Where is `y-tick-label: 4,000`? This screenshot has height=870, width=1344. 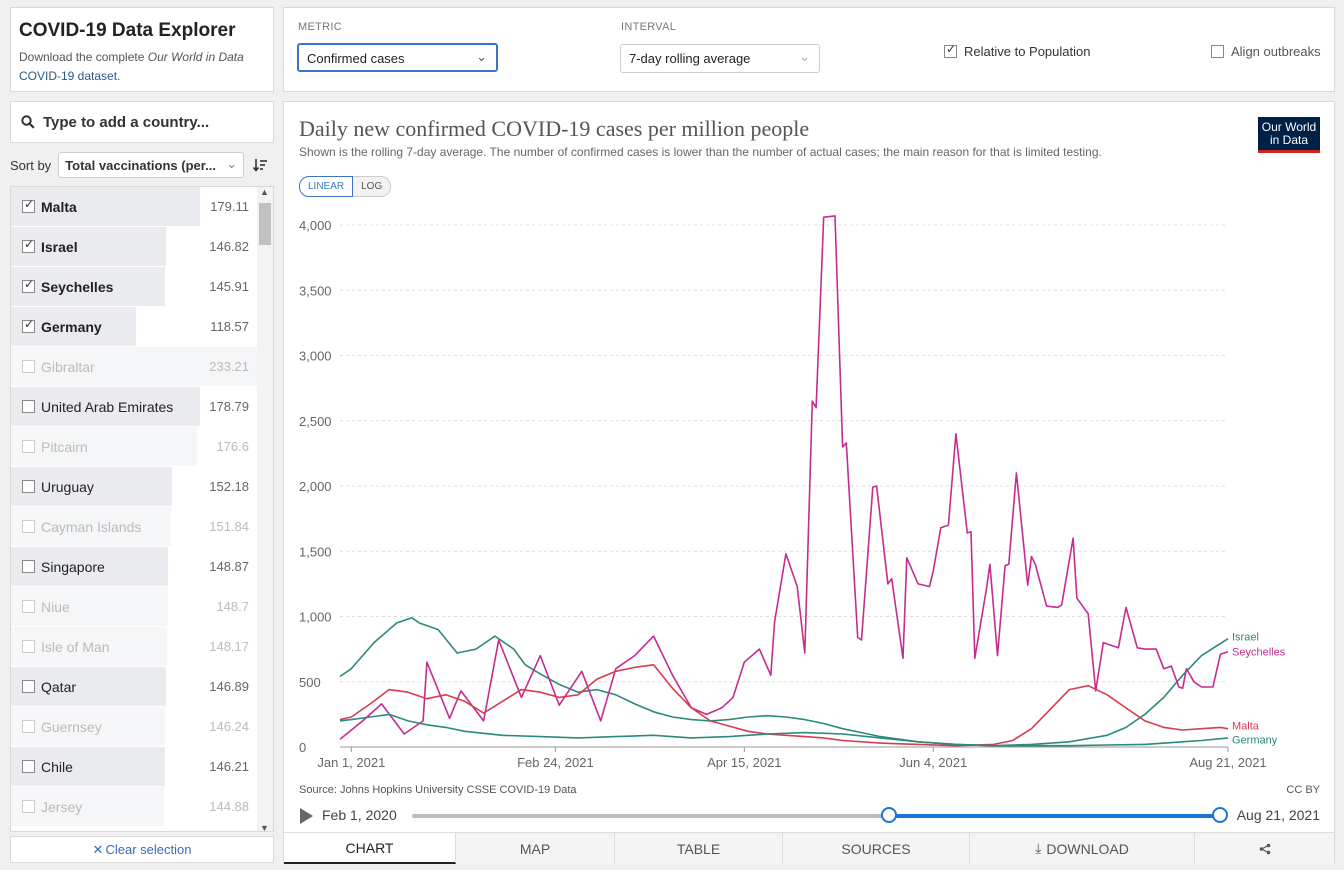 y-tick-label: 4,000 is located at coordinates (315, 225).